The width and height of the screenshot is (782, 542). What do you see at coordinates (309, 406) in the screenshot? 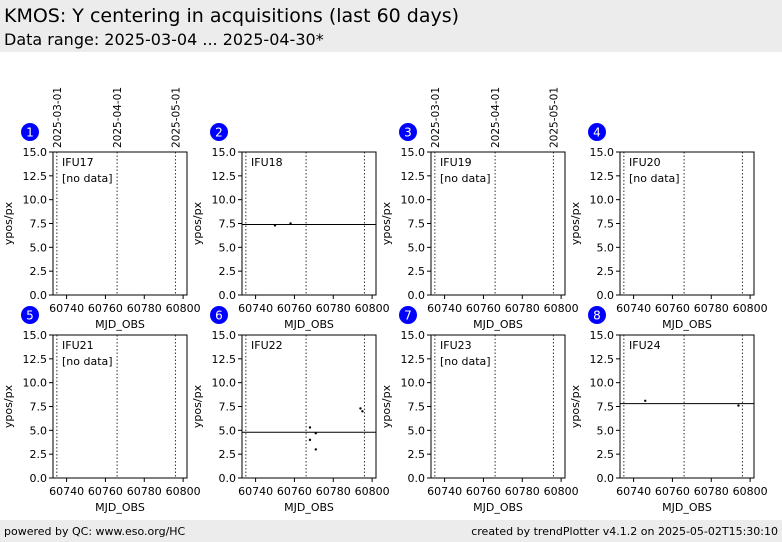
I see `plot-frame` at bounding box center [309, 406].